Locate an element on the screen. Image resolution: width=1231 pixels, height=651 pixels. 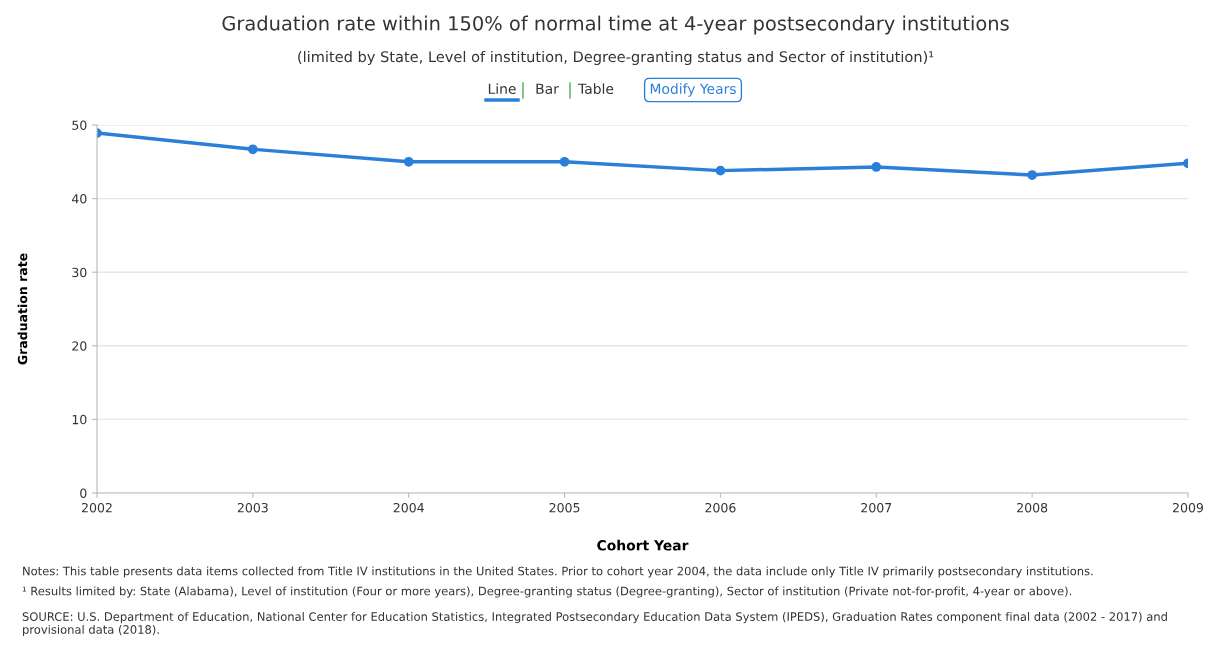
x-tick-label: 2007 is located at coordinates (876, 507).